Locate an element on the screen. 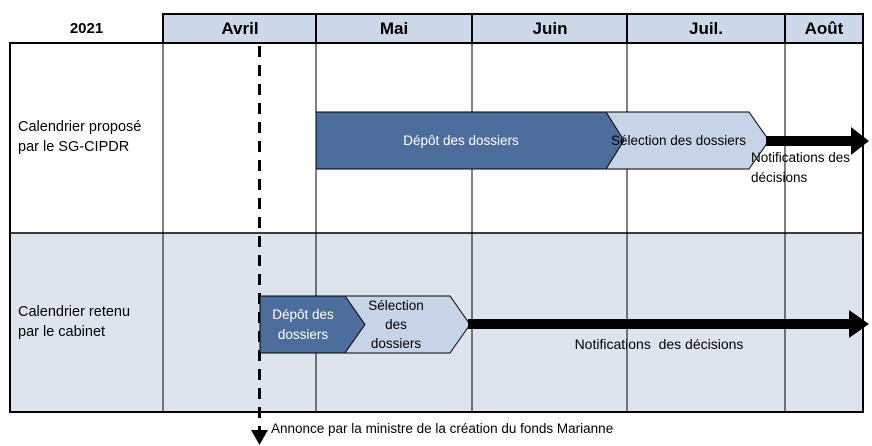  header-column-separators is located at coordinates (550, 28).